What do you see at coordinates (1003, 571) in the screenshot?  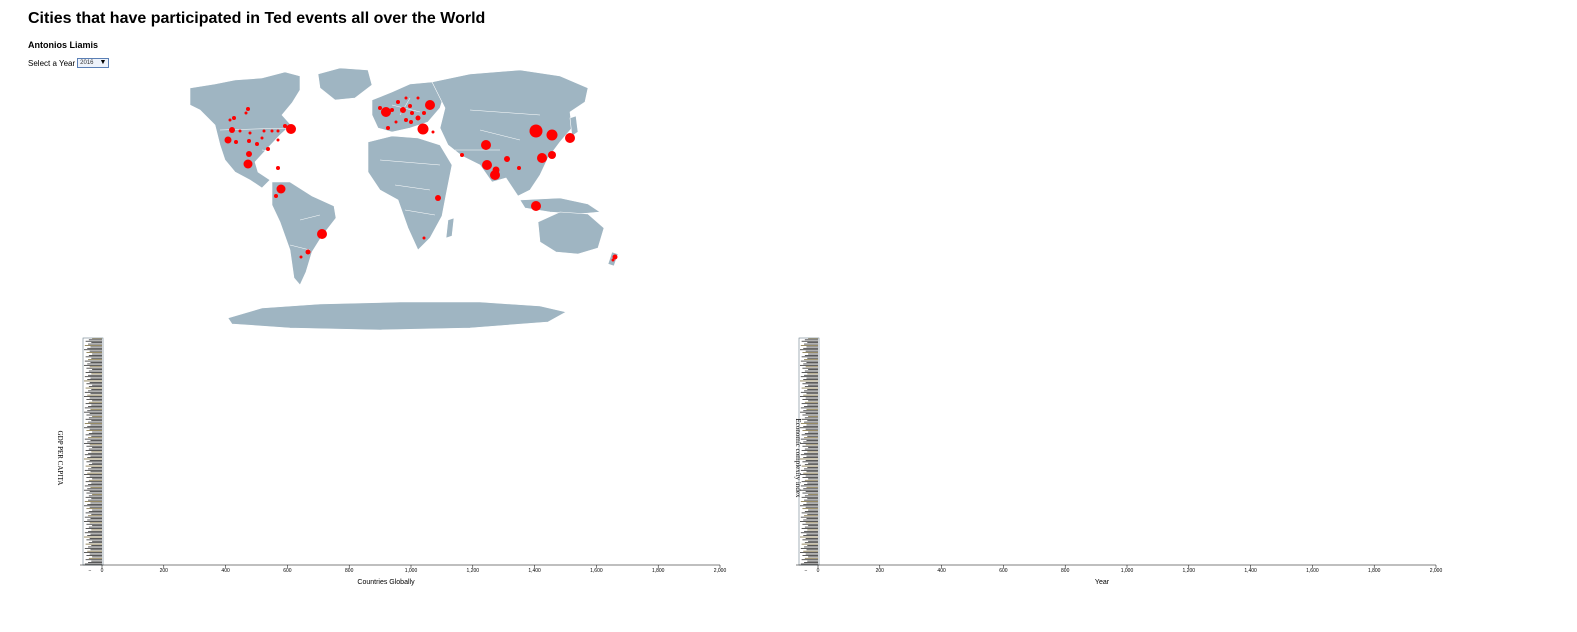 I see `x-tick-label: 600` at bounding box center [1003, 571].